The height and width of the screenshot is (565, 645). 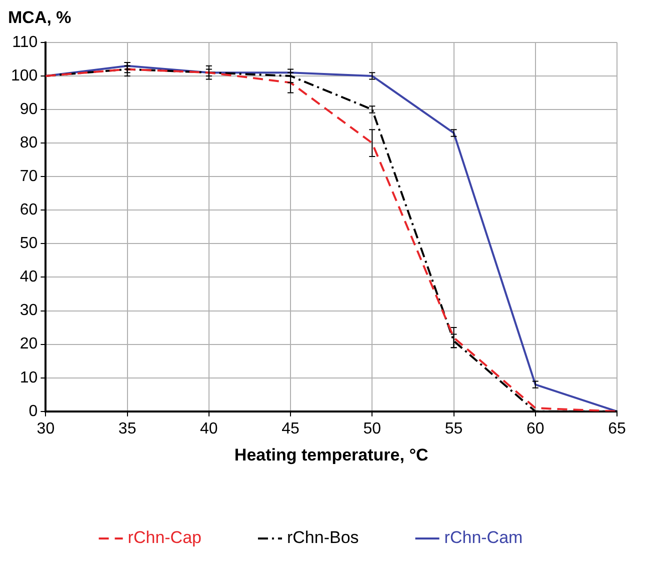 What do you see at coordinates (127, 429) in the screenshot?
I see `x-tick-label: 35` at bounding box center [127, 429].